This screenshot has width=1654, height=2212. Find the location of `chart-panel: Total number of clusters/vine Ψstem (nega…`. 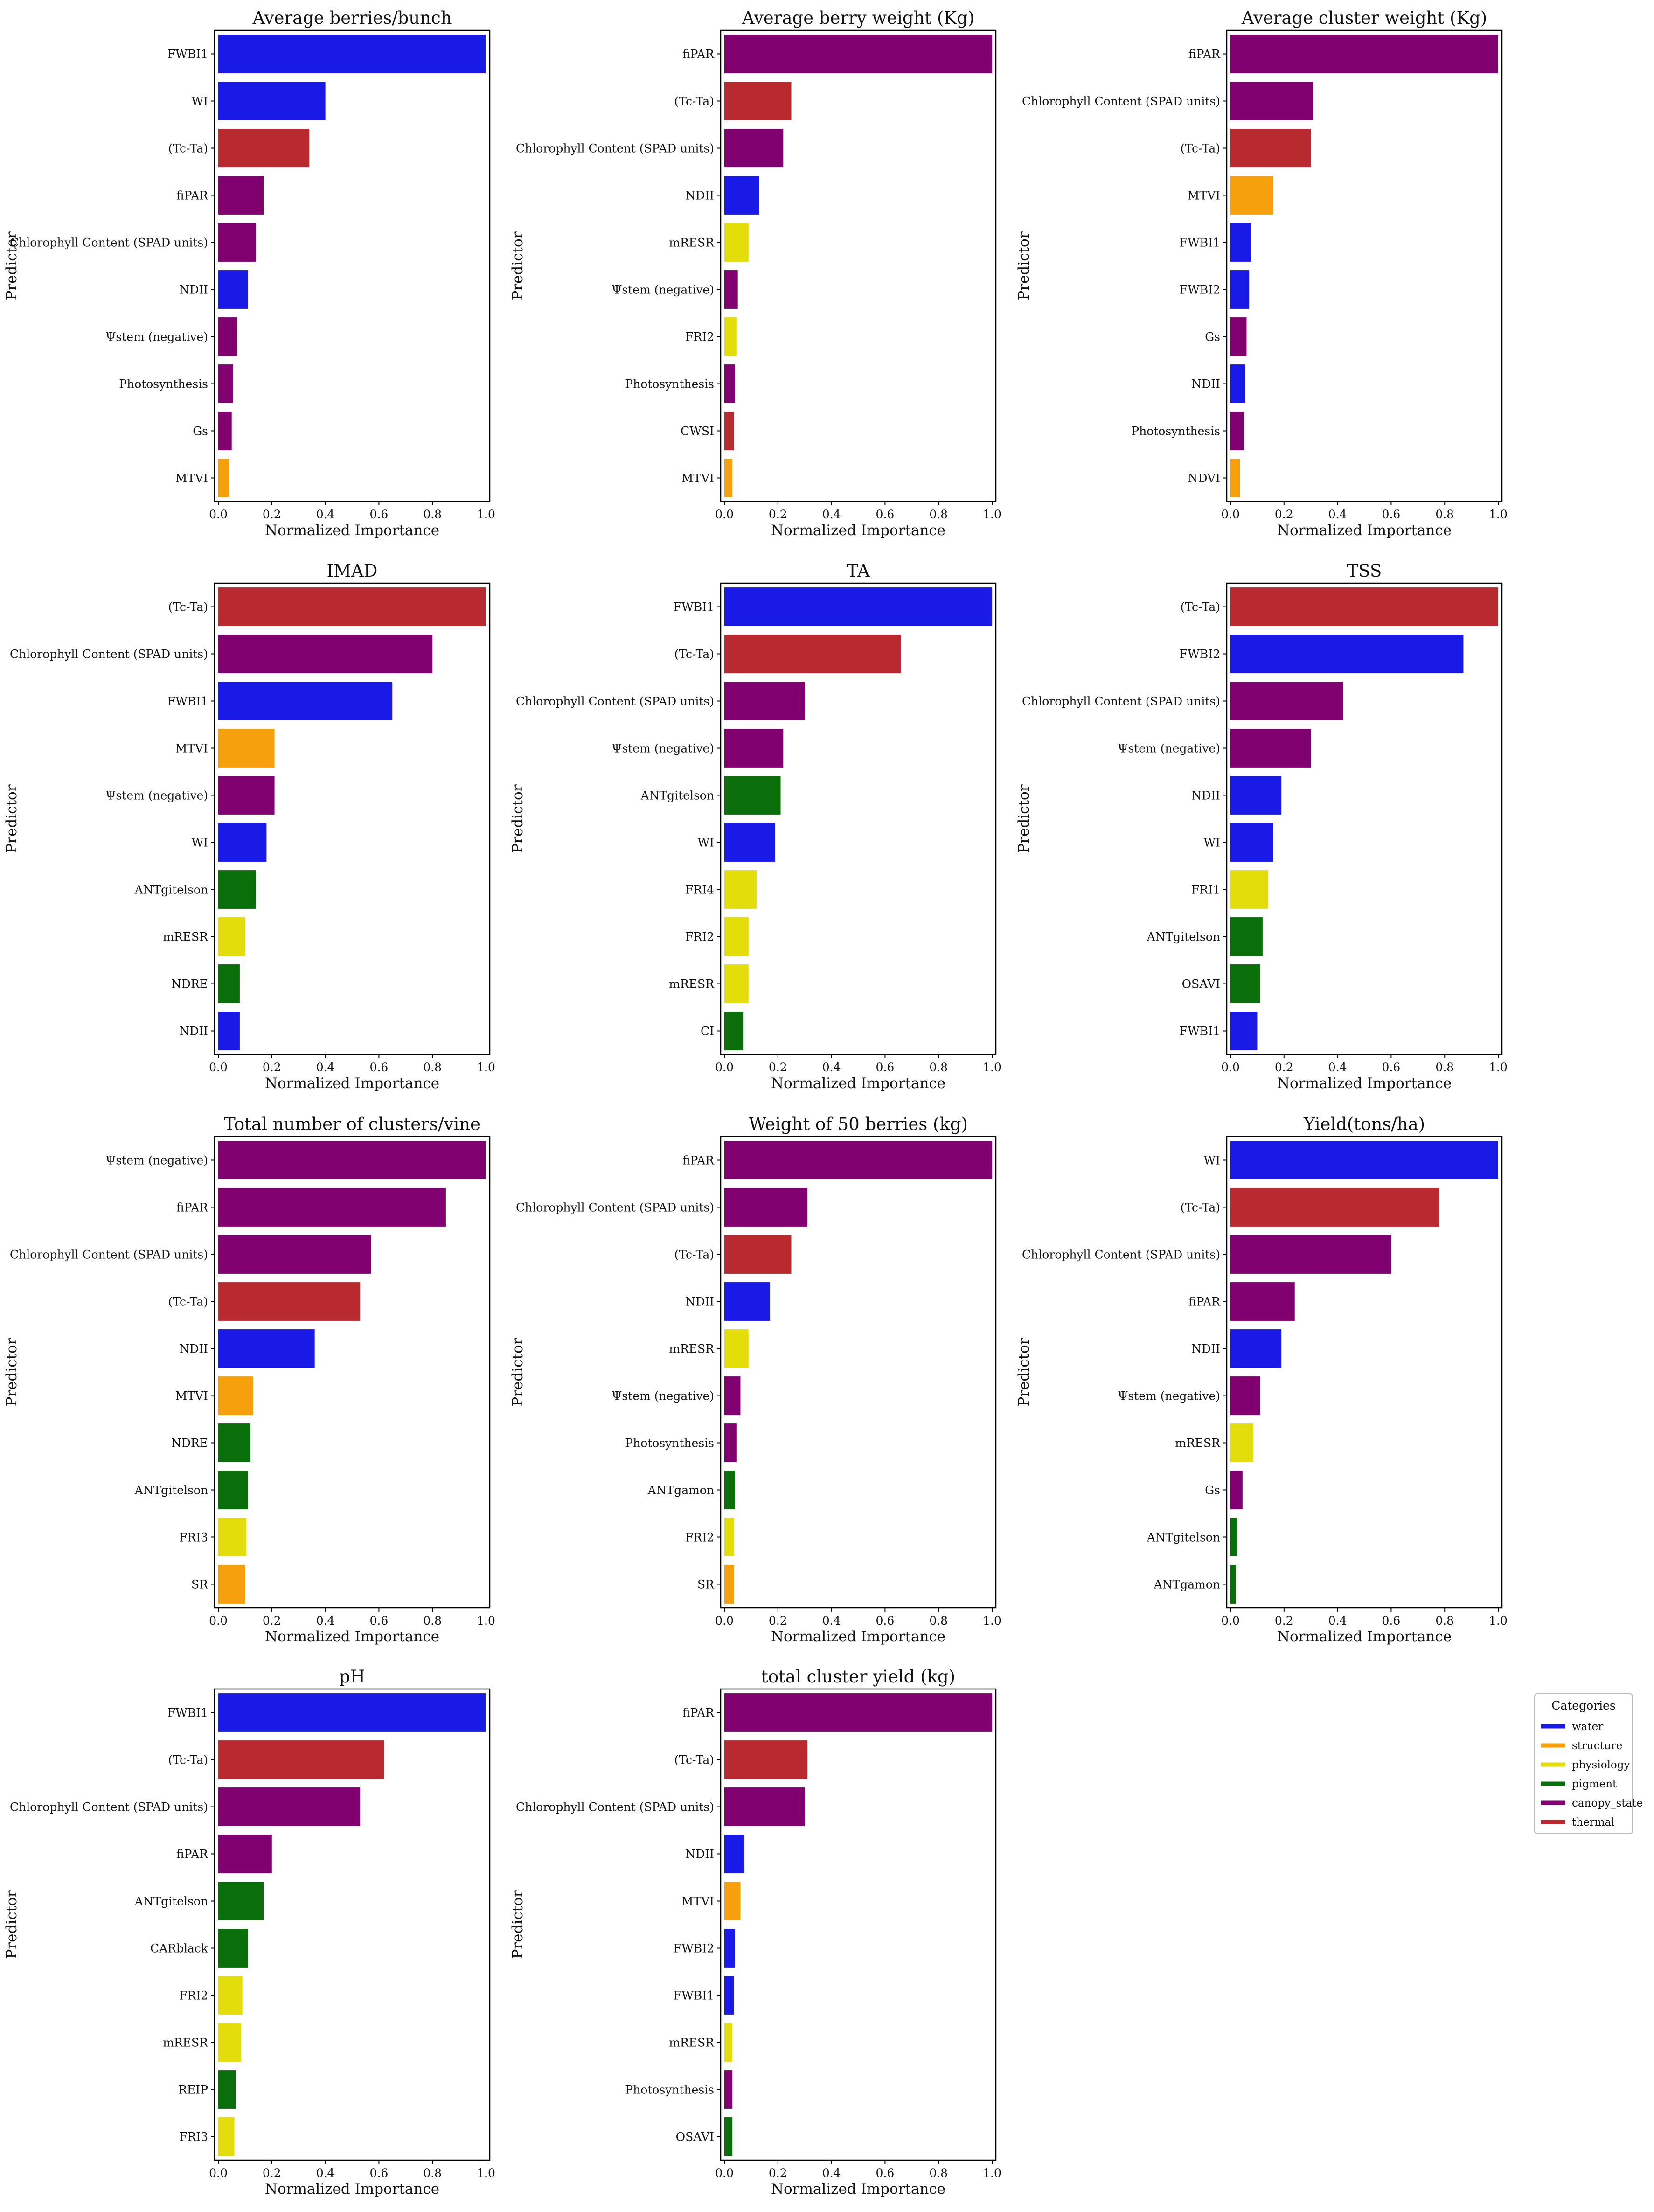

chart-panel: Total number of clusters/vine Ψstem (nega… is located at coordinates (249, 1379).